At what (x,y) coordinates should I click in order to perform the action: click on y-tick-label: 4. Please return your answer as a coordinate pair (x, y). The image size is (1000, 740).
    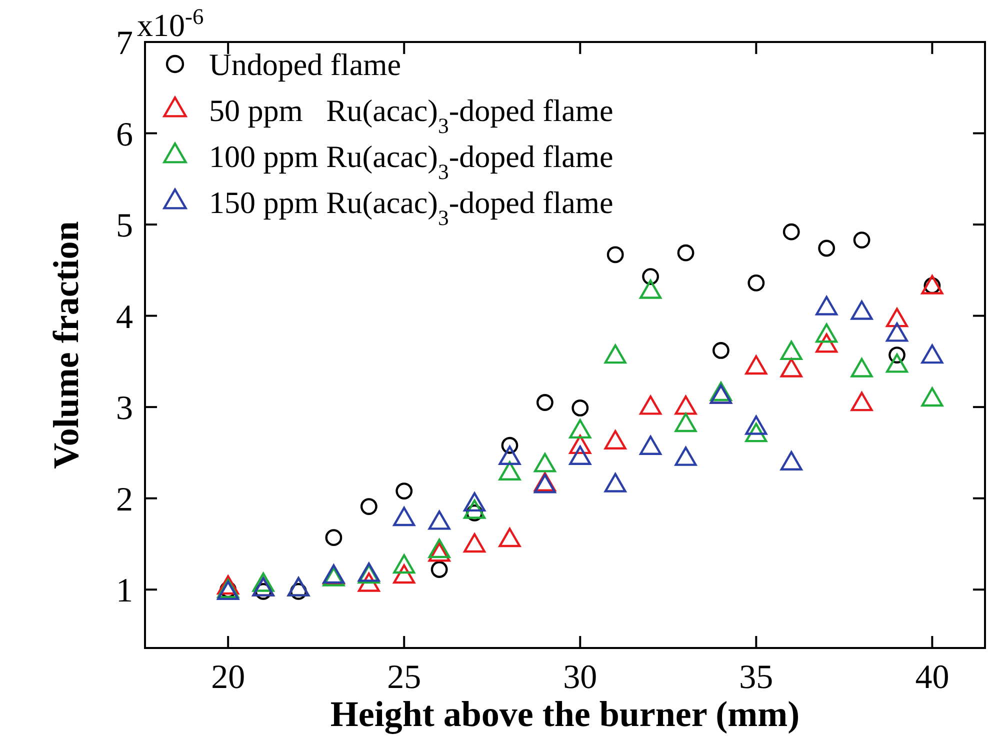
    Looking at the image, I should click on (124, 317).